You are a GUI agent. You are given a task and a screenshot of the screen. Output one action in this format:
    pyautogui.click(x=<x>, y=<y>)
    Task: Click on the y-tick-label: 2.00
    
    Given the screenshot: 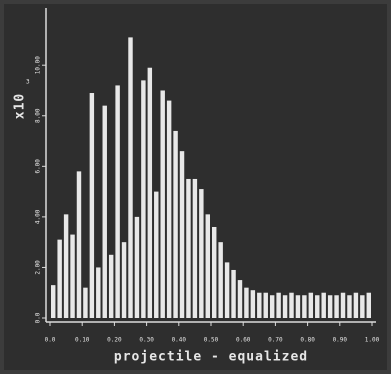 What is the action you would take?
    pyautogui.click(x=38, y=267)
    